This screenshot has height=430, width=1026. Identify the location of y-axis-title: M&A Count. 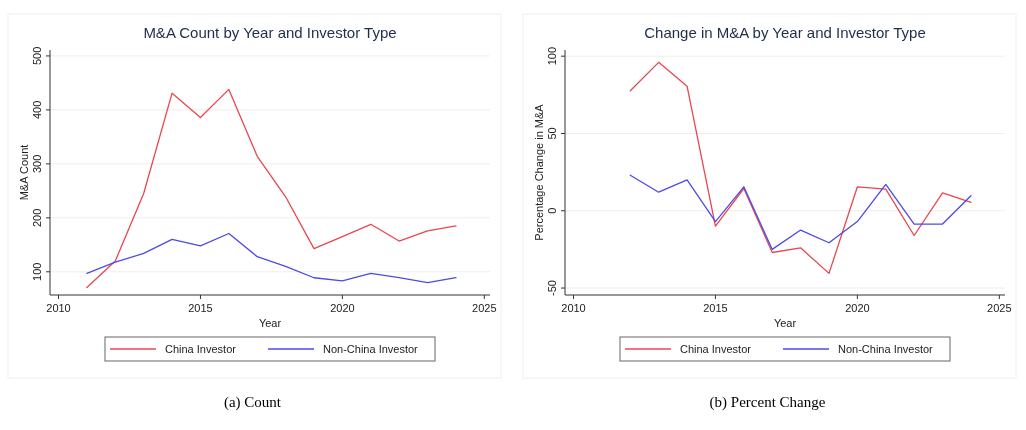
(24, 172).